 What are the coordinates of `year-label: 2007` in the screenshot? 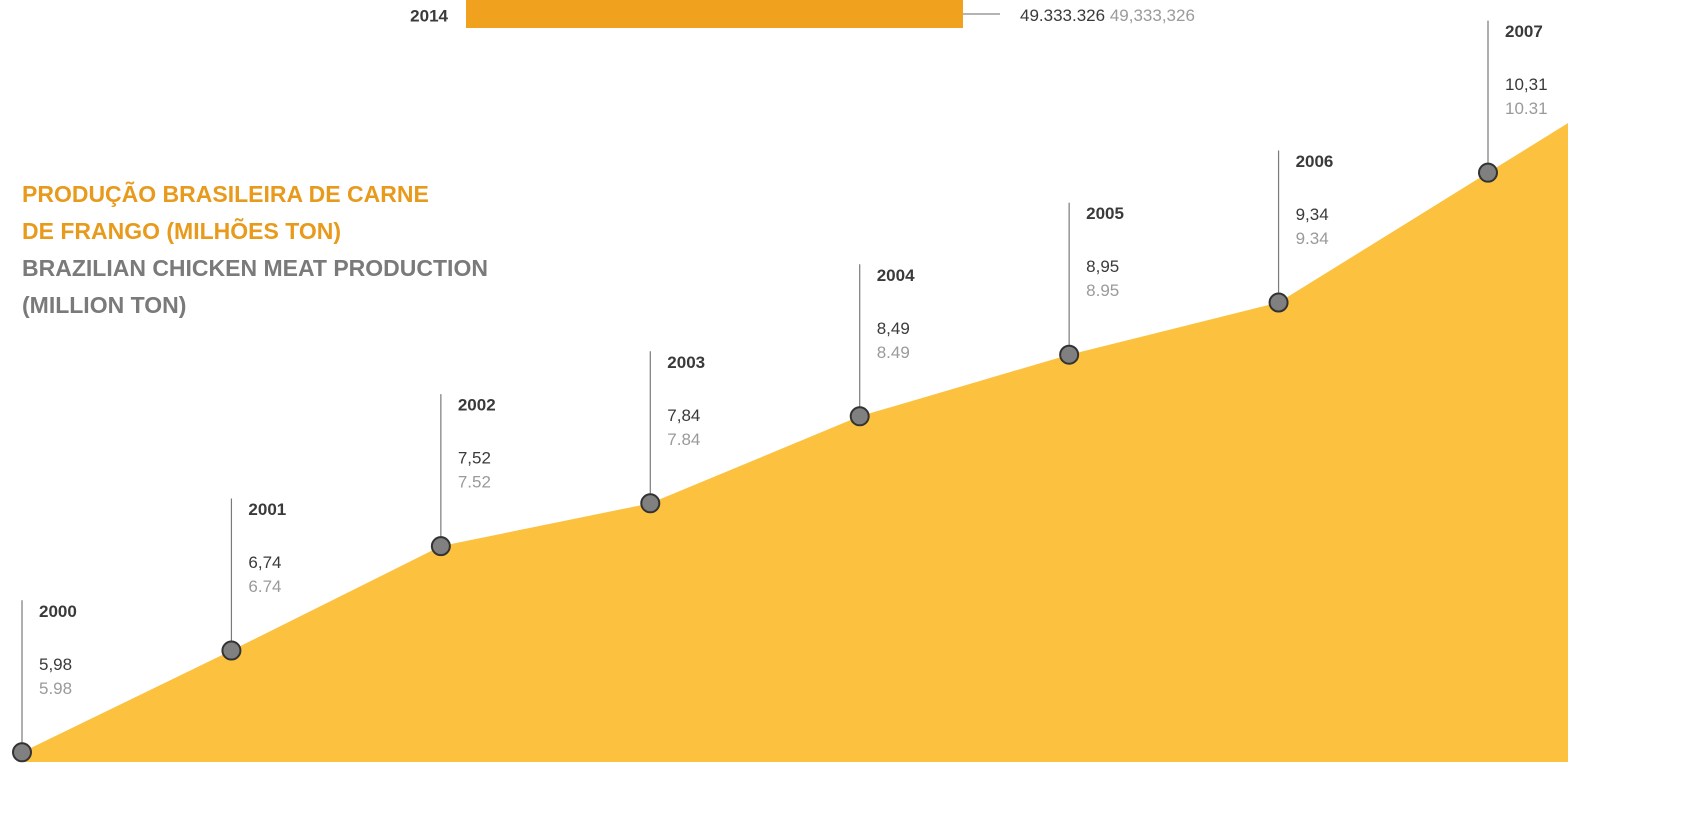 It's located at (1524, 31).